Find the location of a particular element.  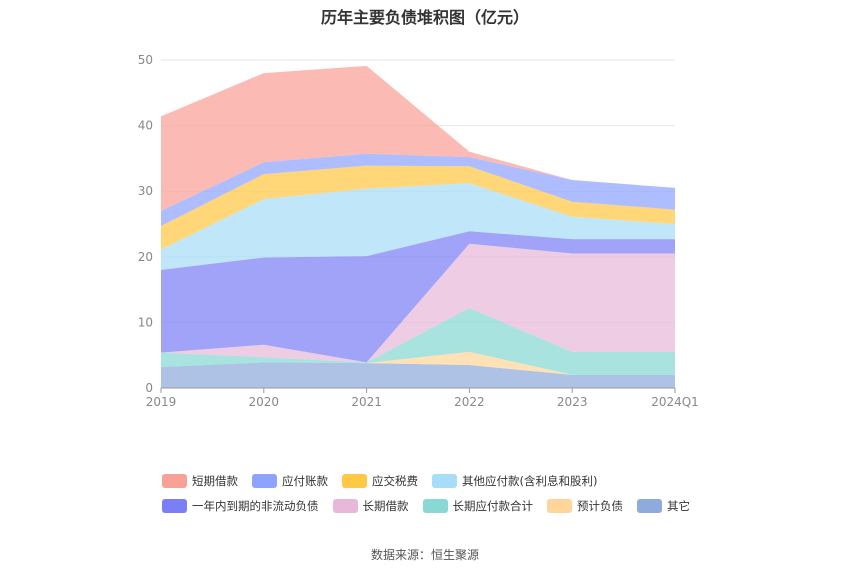

legend-label: 长期借款 is located at coordinates (385, 506).